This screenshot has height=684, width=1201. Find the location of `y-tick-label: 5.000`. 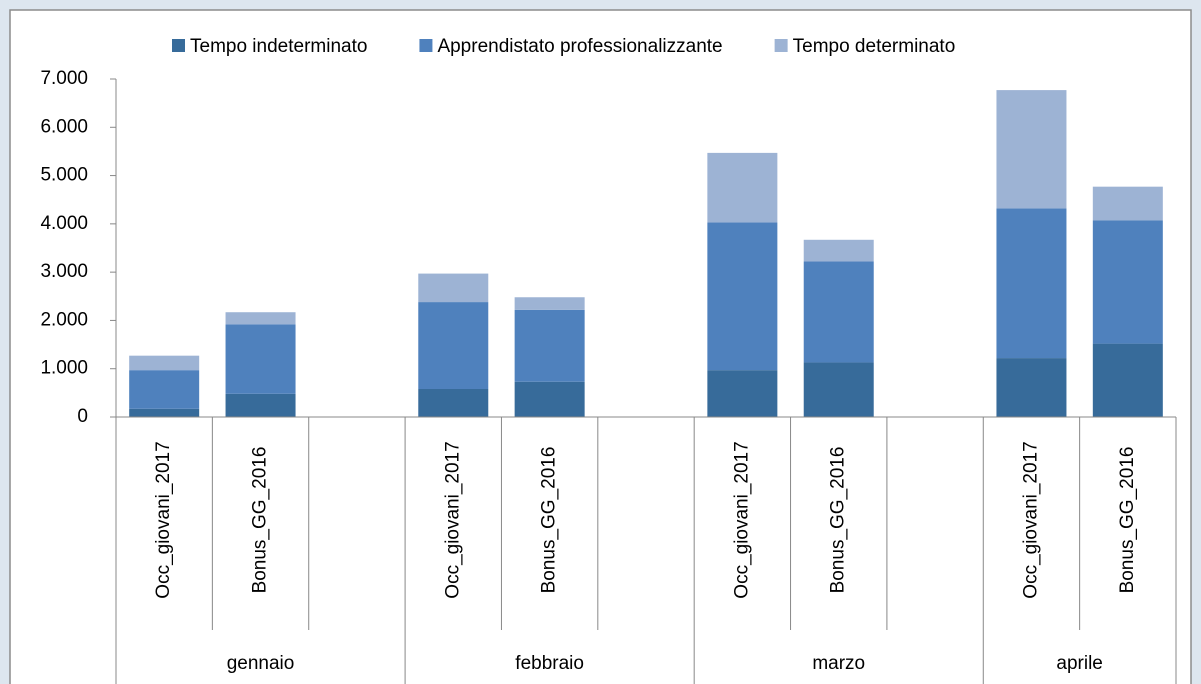

y-tick-label: 5.000 is located at coordinates (64, 175).